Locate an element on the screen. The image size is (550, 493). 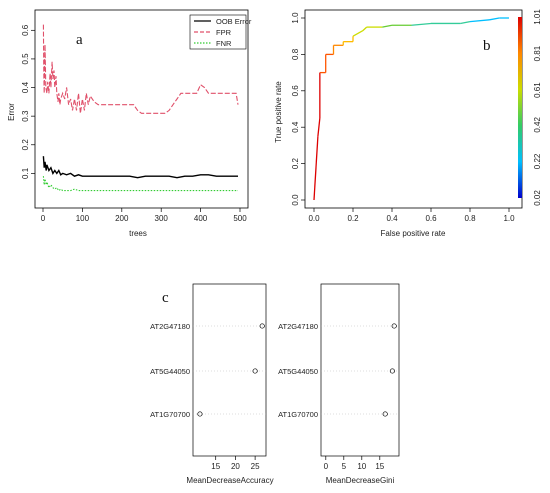
panel-b-x-ticks: 0.0 0.2 0.4 0.6 0.8 1.0 is located at coordinates (411, 215).